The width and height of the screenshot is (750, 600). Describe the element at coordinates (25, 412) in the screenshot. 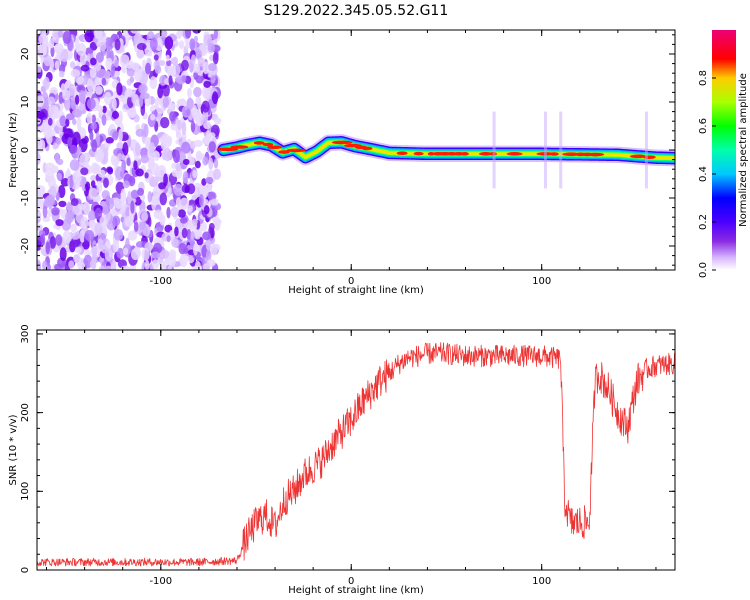

I see `snr-ytick-label: 200` at that location.